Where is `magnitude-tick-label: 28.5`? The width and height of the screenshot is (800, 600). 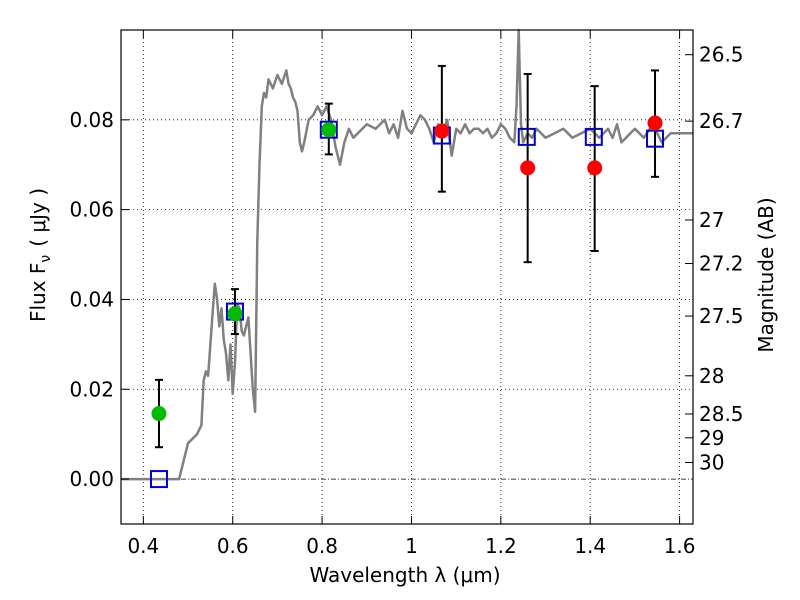
magnitude-tick-label: 28.5 is located at coordinates (721, 414).